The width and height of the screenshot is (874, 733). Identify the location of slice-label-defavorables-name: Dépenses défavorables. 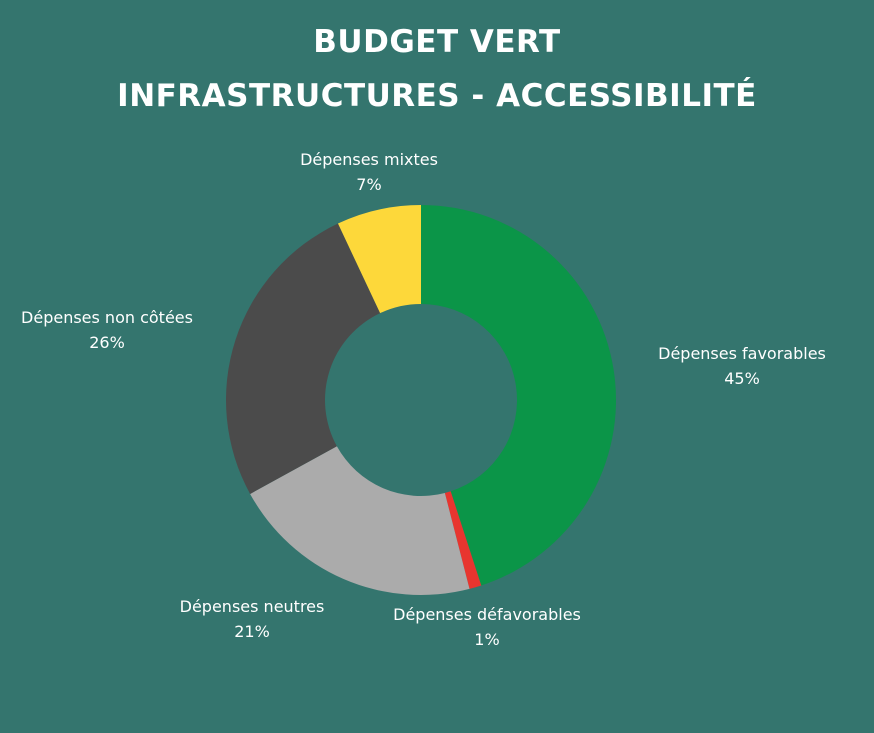
(487, 614).